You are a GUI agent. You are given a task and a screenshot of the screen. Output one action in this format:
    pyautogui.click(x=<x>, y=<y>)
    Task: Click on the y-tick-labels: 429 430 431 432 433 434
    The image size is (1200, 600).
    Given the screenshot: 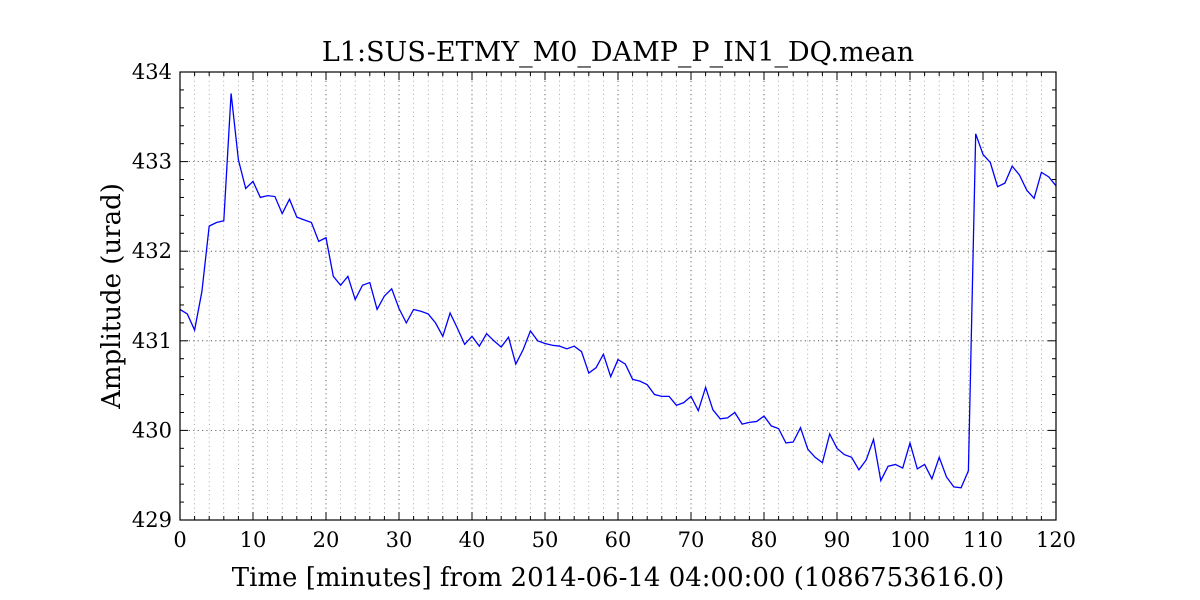 What is the action you would take?
    pyautogui.click(x=152, y=296)
    